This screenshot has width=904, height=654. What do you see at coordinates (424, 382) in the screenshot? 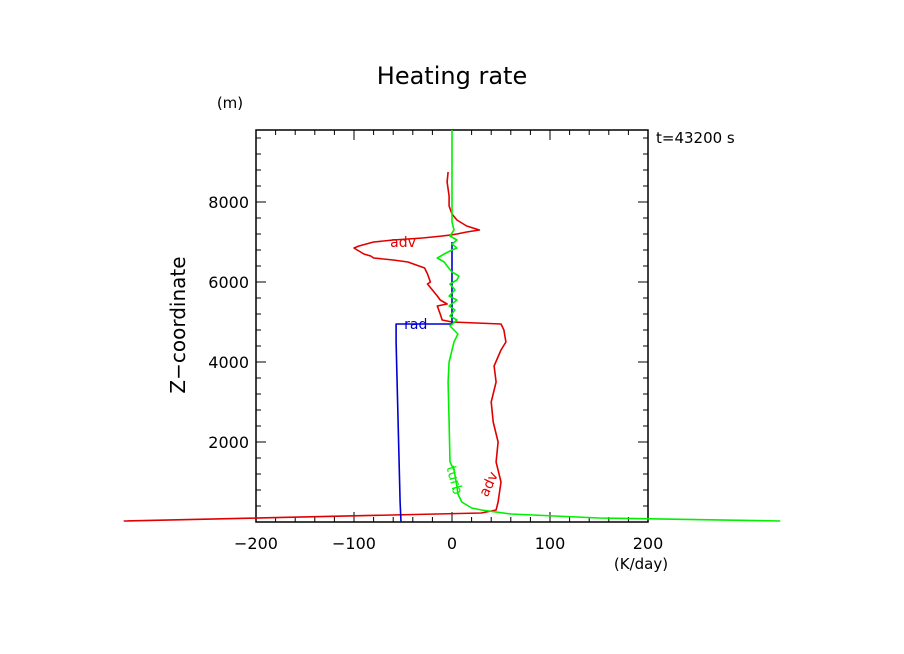
I see `series-rad-line` at bounding box center [424, 382].